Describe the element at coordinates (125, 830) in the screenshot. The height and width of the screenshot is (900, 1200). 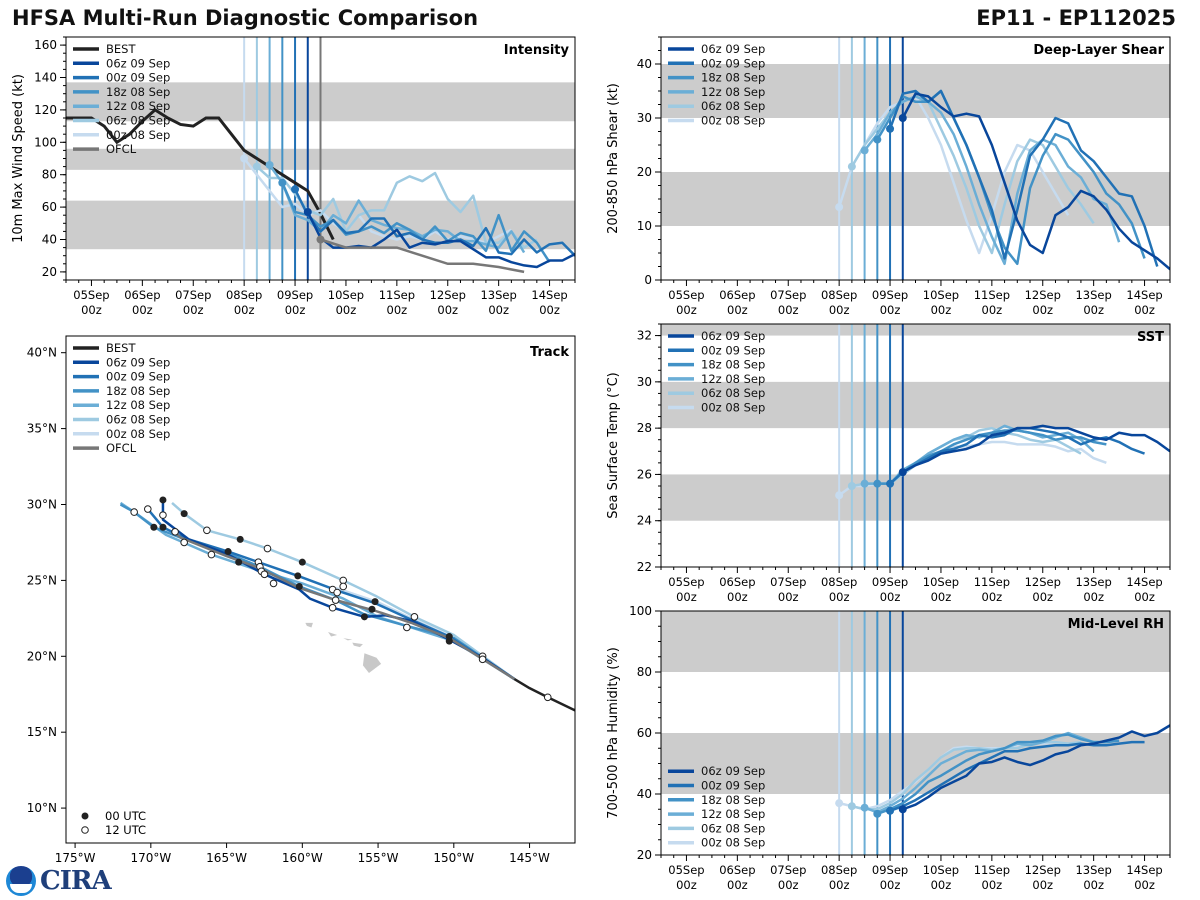
I see `legend-label: 12 UTC` at that location.